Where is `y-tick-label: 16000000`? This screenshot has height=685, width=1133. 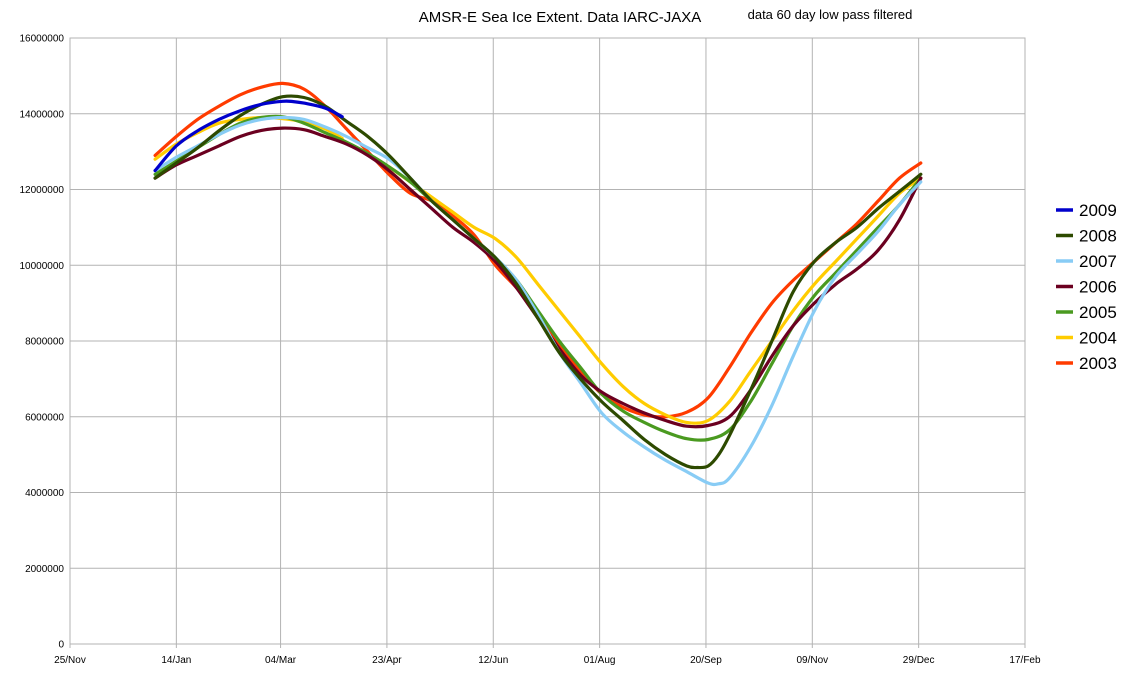
y-tick-label: 16000000 is located at coordinates (42, 39).